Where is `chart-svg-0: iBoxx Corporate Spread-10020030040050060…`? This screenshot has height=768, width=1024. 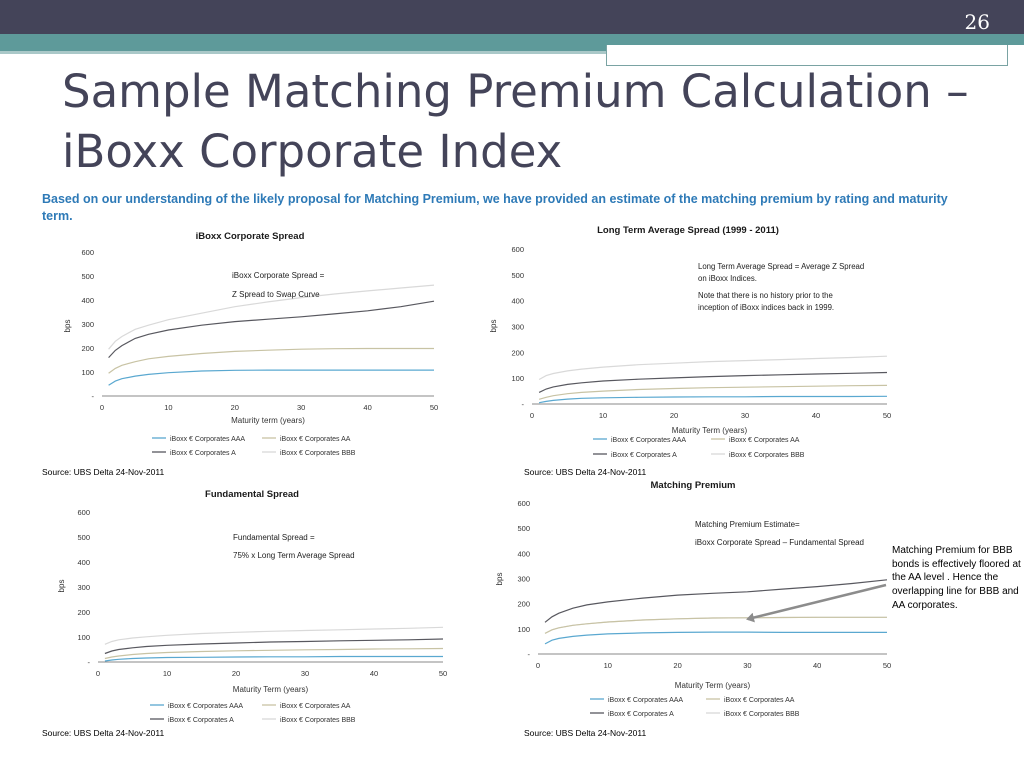 chart-svg-0: iBoxx Corporate Spread-10020030040050060… is located at coordinates (250, 344).